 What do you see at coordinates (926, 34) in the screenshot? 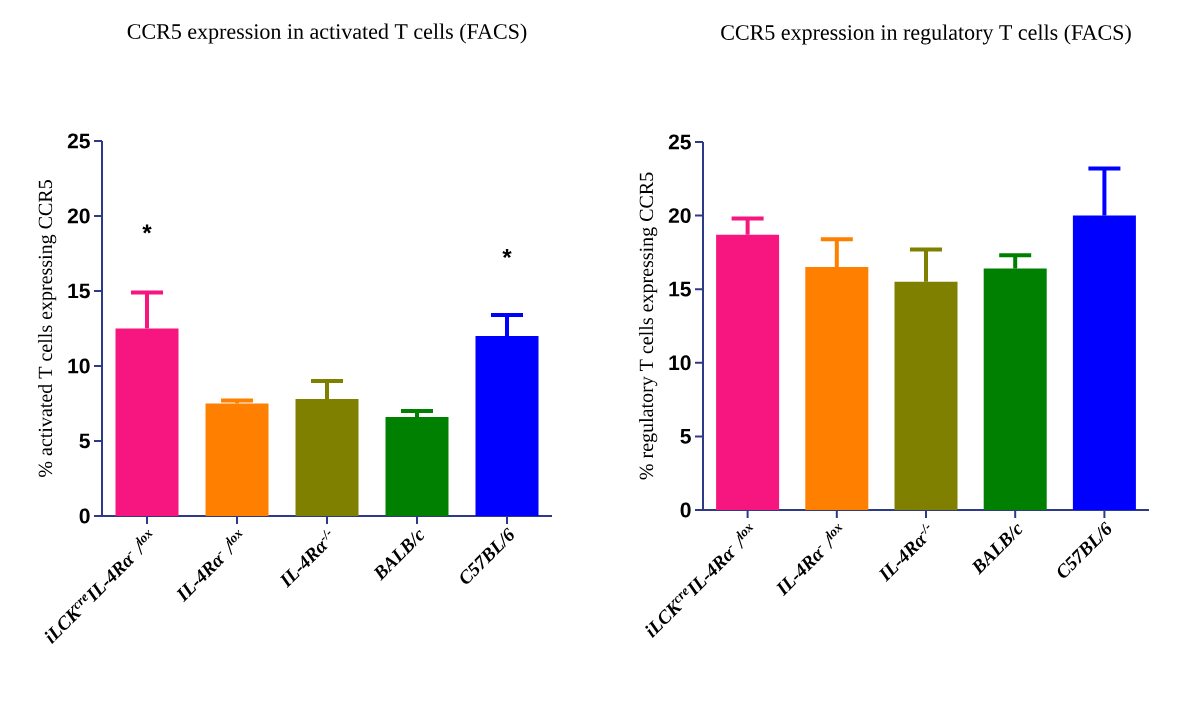
I see `chart-title: CCR5 expression in regulatory T cells (FACS)` at bounding box center [926, 34].